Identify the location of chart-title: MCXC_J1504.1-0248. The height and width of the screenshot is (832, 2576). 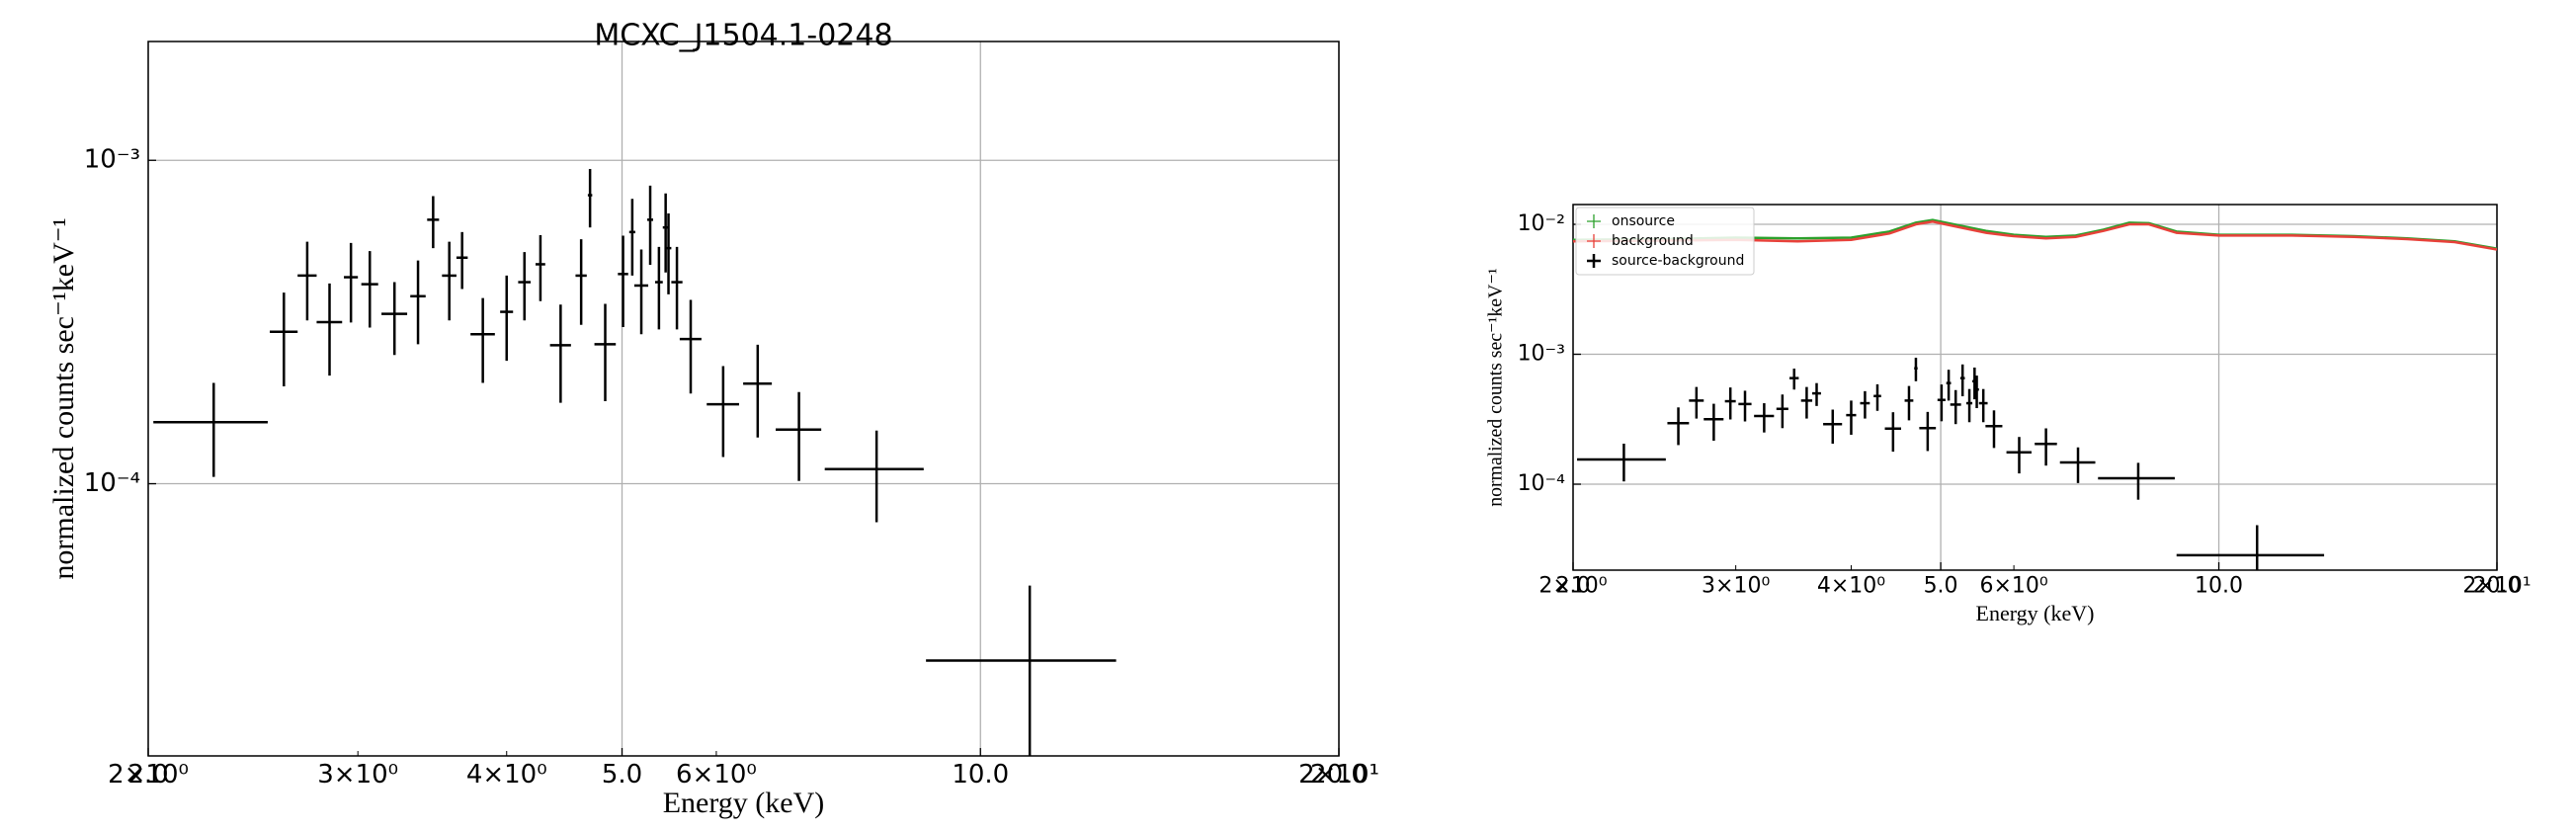
(743, 36).